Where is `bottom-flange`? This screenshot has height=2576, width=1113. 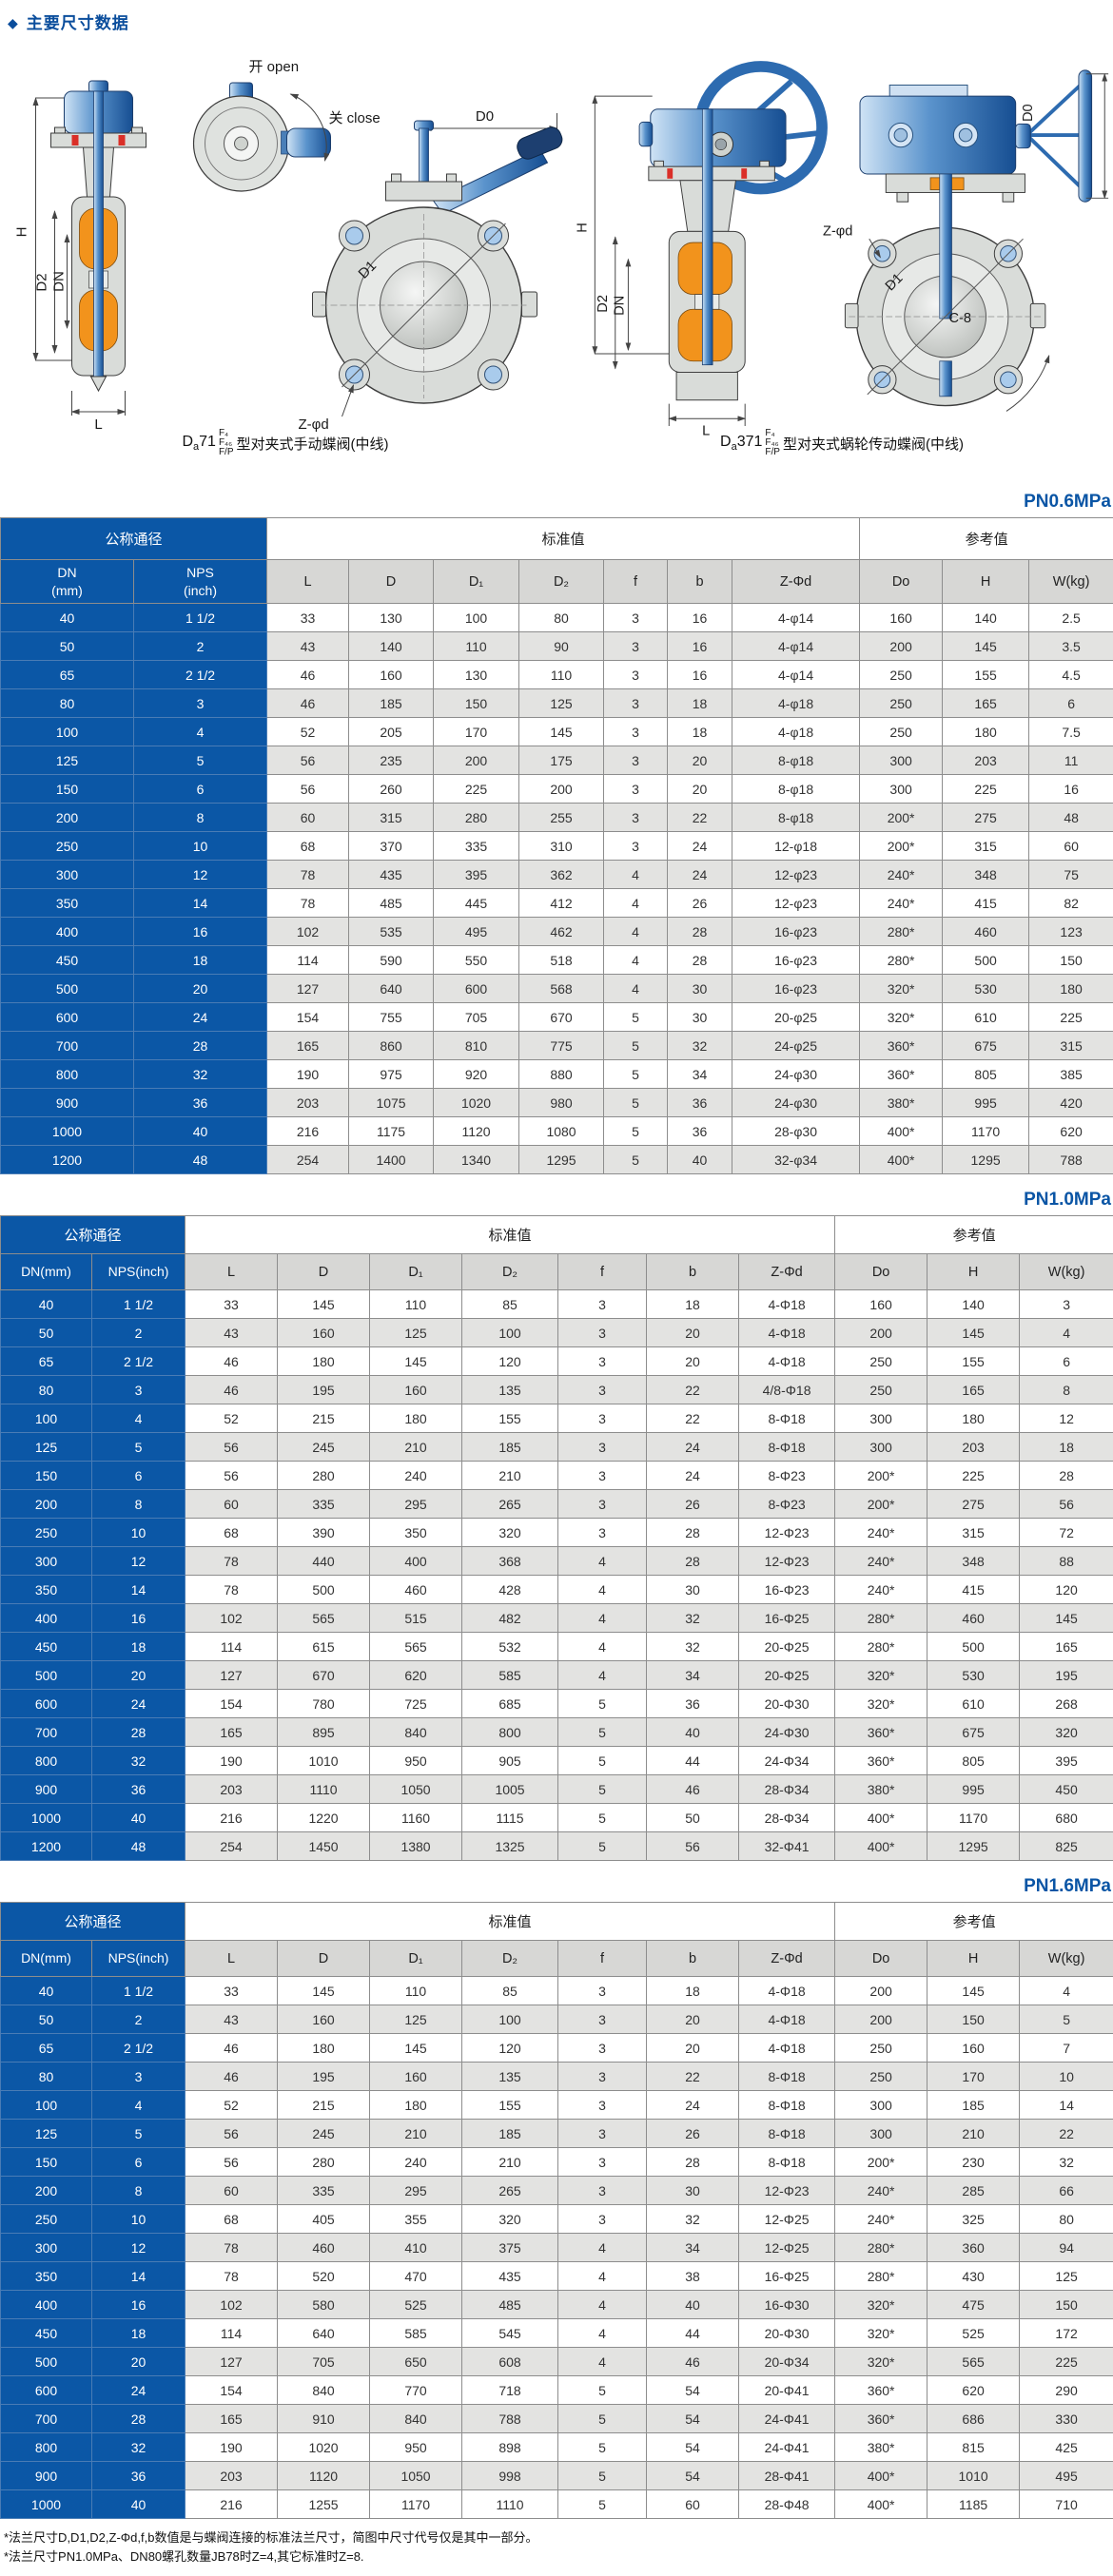 bottom-flange is located at coordinates (706, 386).